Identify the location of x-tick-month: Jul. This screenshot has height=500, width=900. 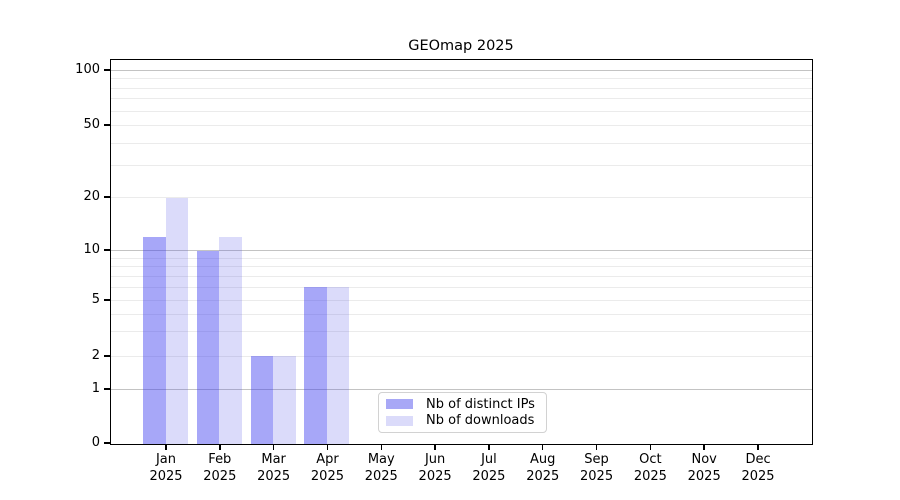
(489, 459).